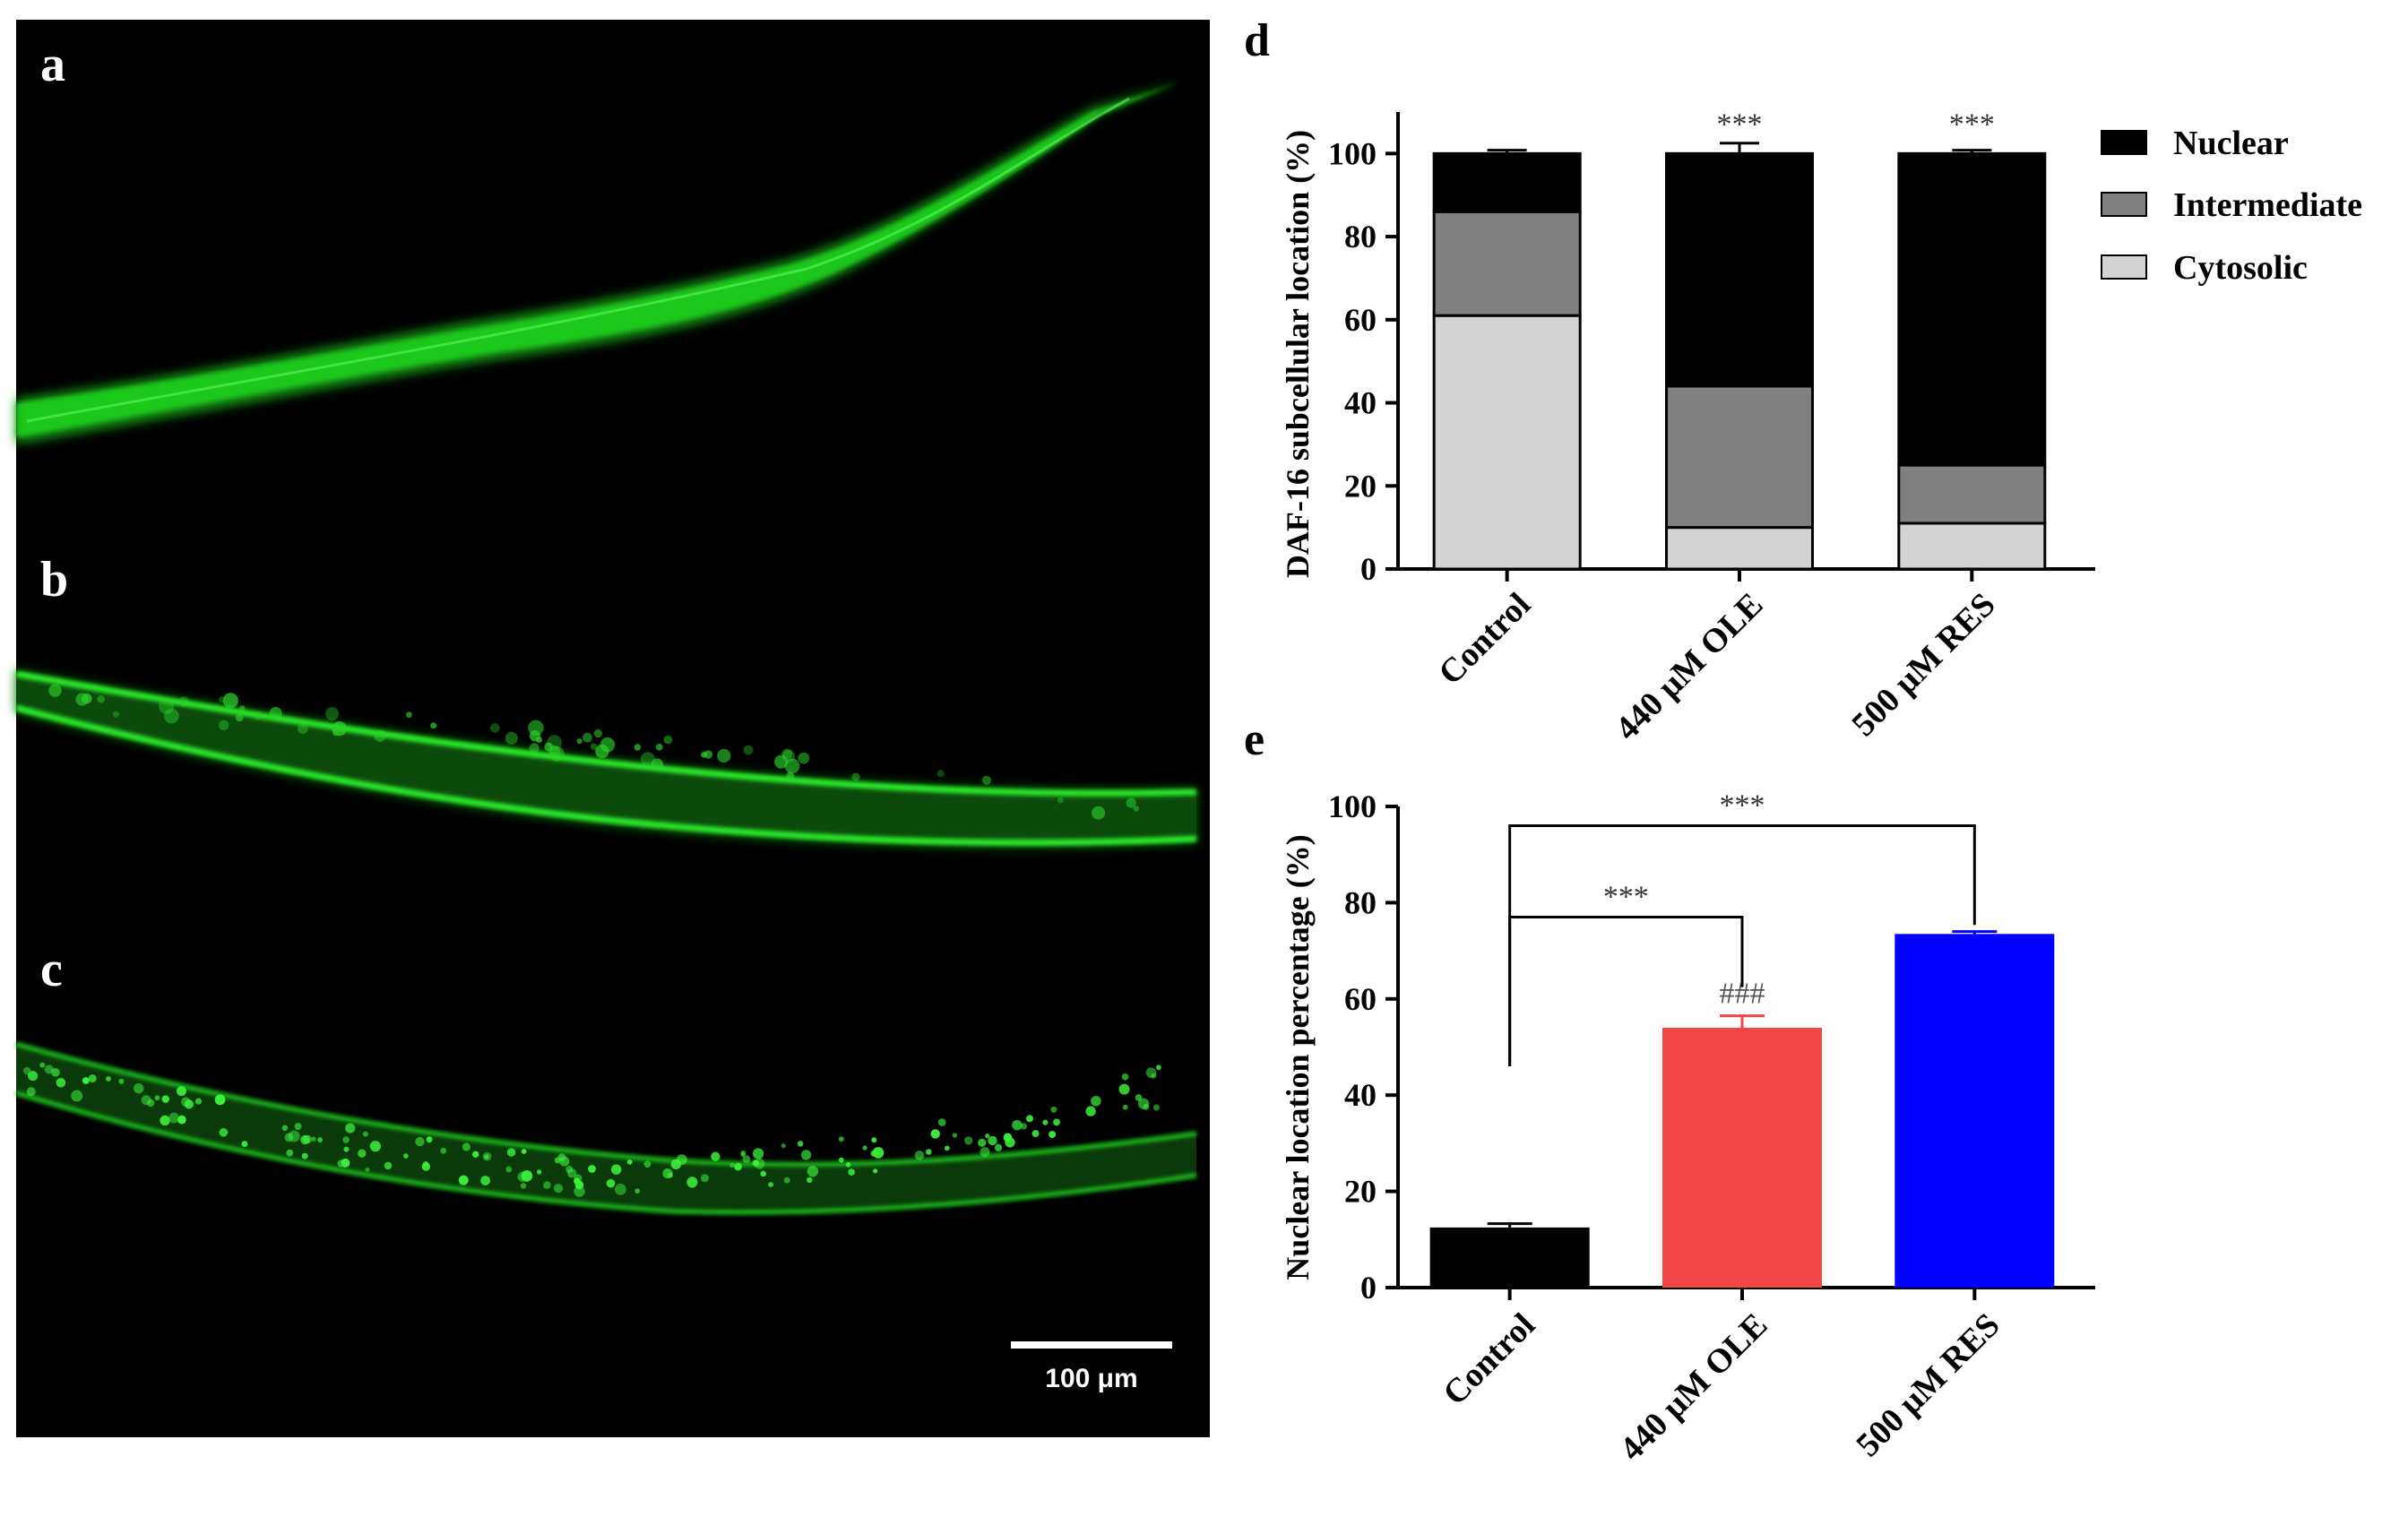 The height and width of the screenshot is (1517, 2408). I want to click on worm-a-body-glow, so click(600, 262).